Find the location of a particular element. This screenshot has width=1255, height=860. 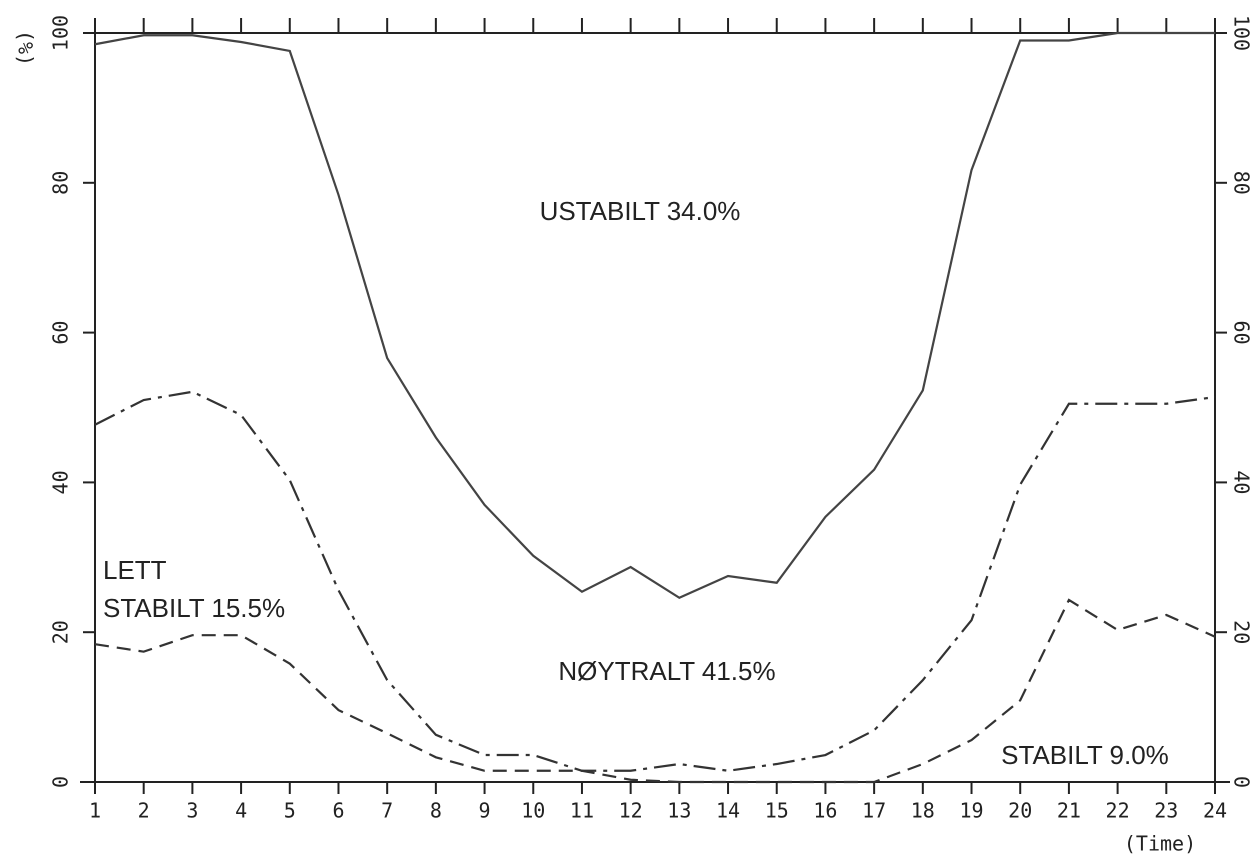

annotation: STABILT 15.5% is located at coordinates (194, 608).